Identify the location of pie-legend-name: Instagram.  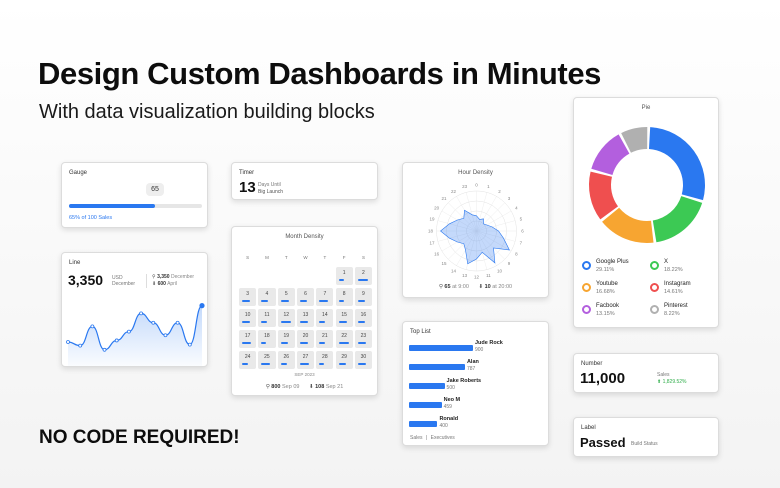
(677, 284).